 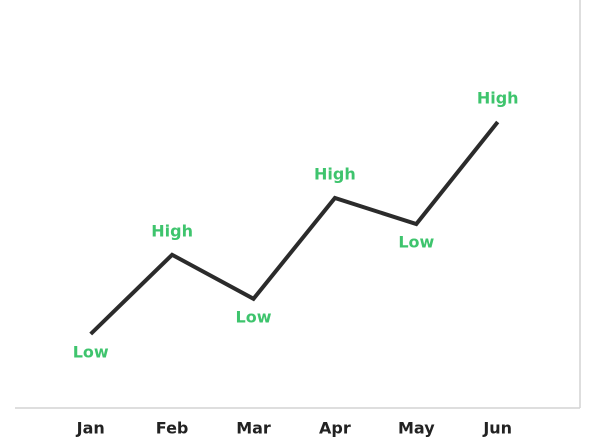 I want to click on x-tick-label: Apr, so click(x=335, y=428).